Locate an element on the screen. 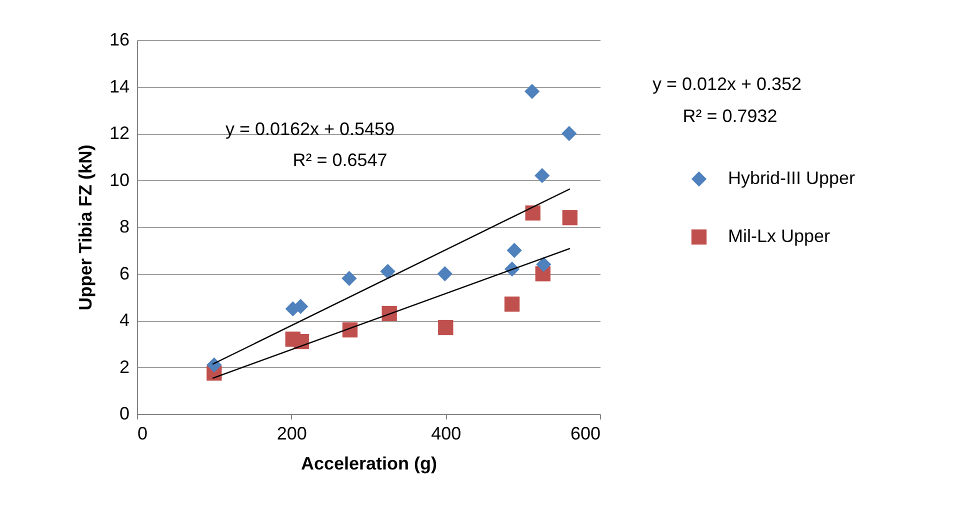 The width and height of the screenshot is (960, 531). y-tick-label: 16 is located at coordinates (119, 40).